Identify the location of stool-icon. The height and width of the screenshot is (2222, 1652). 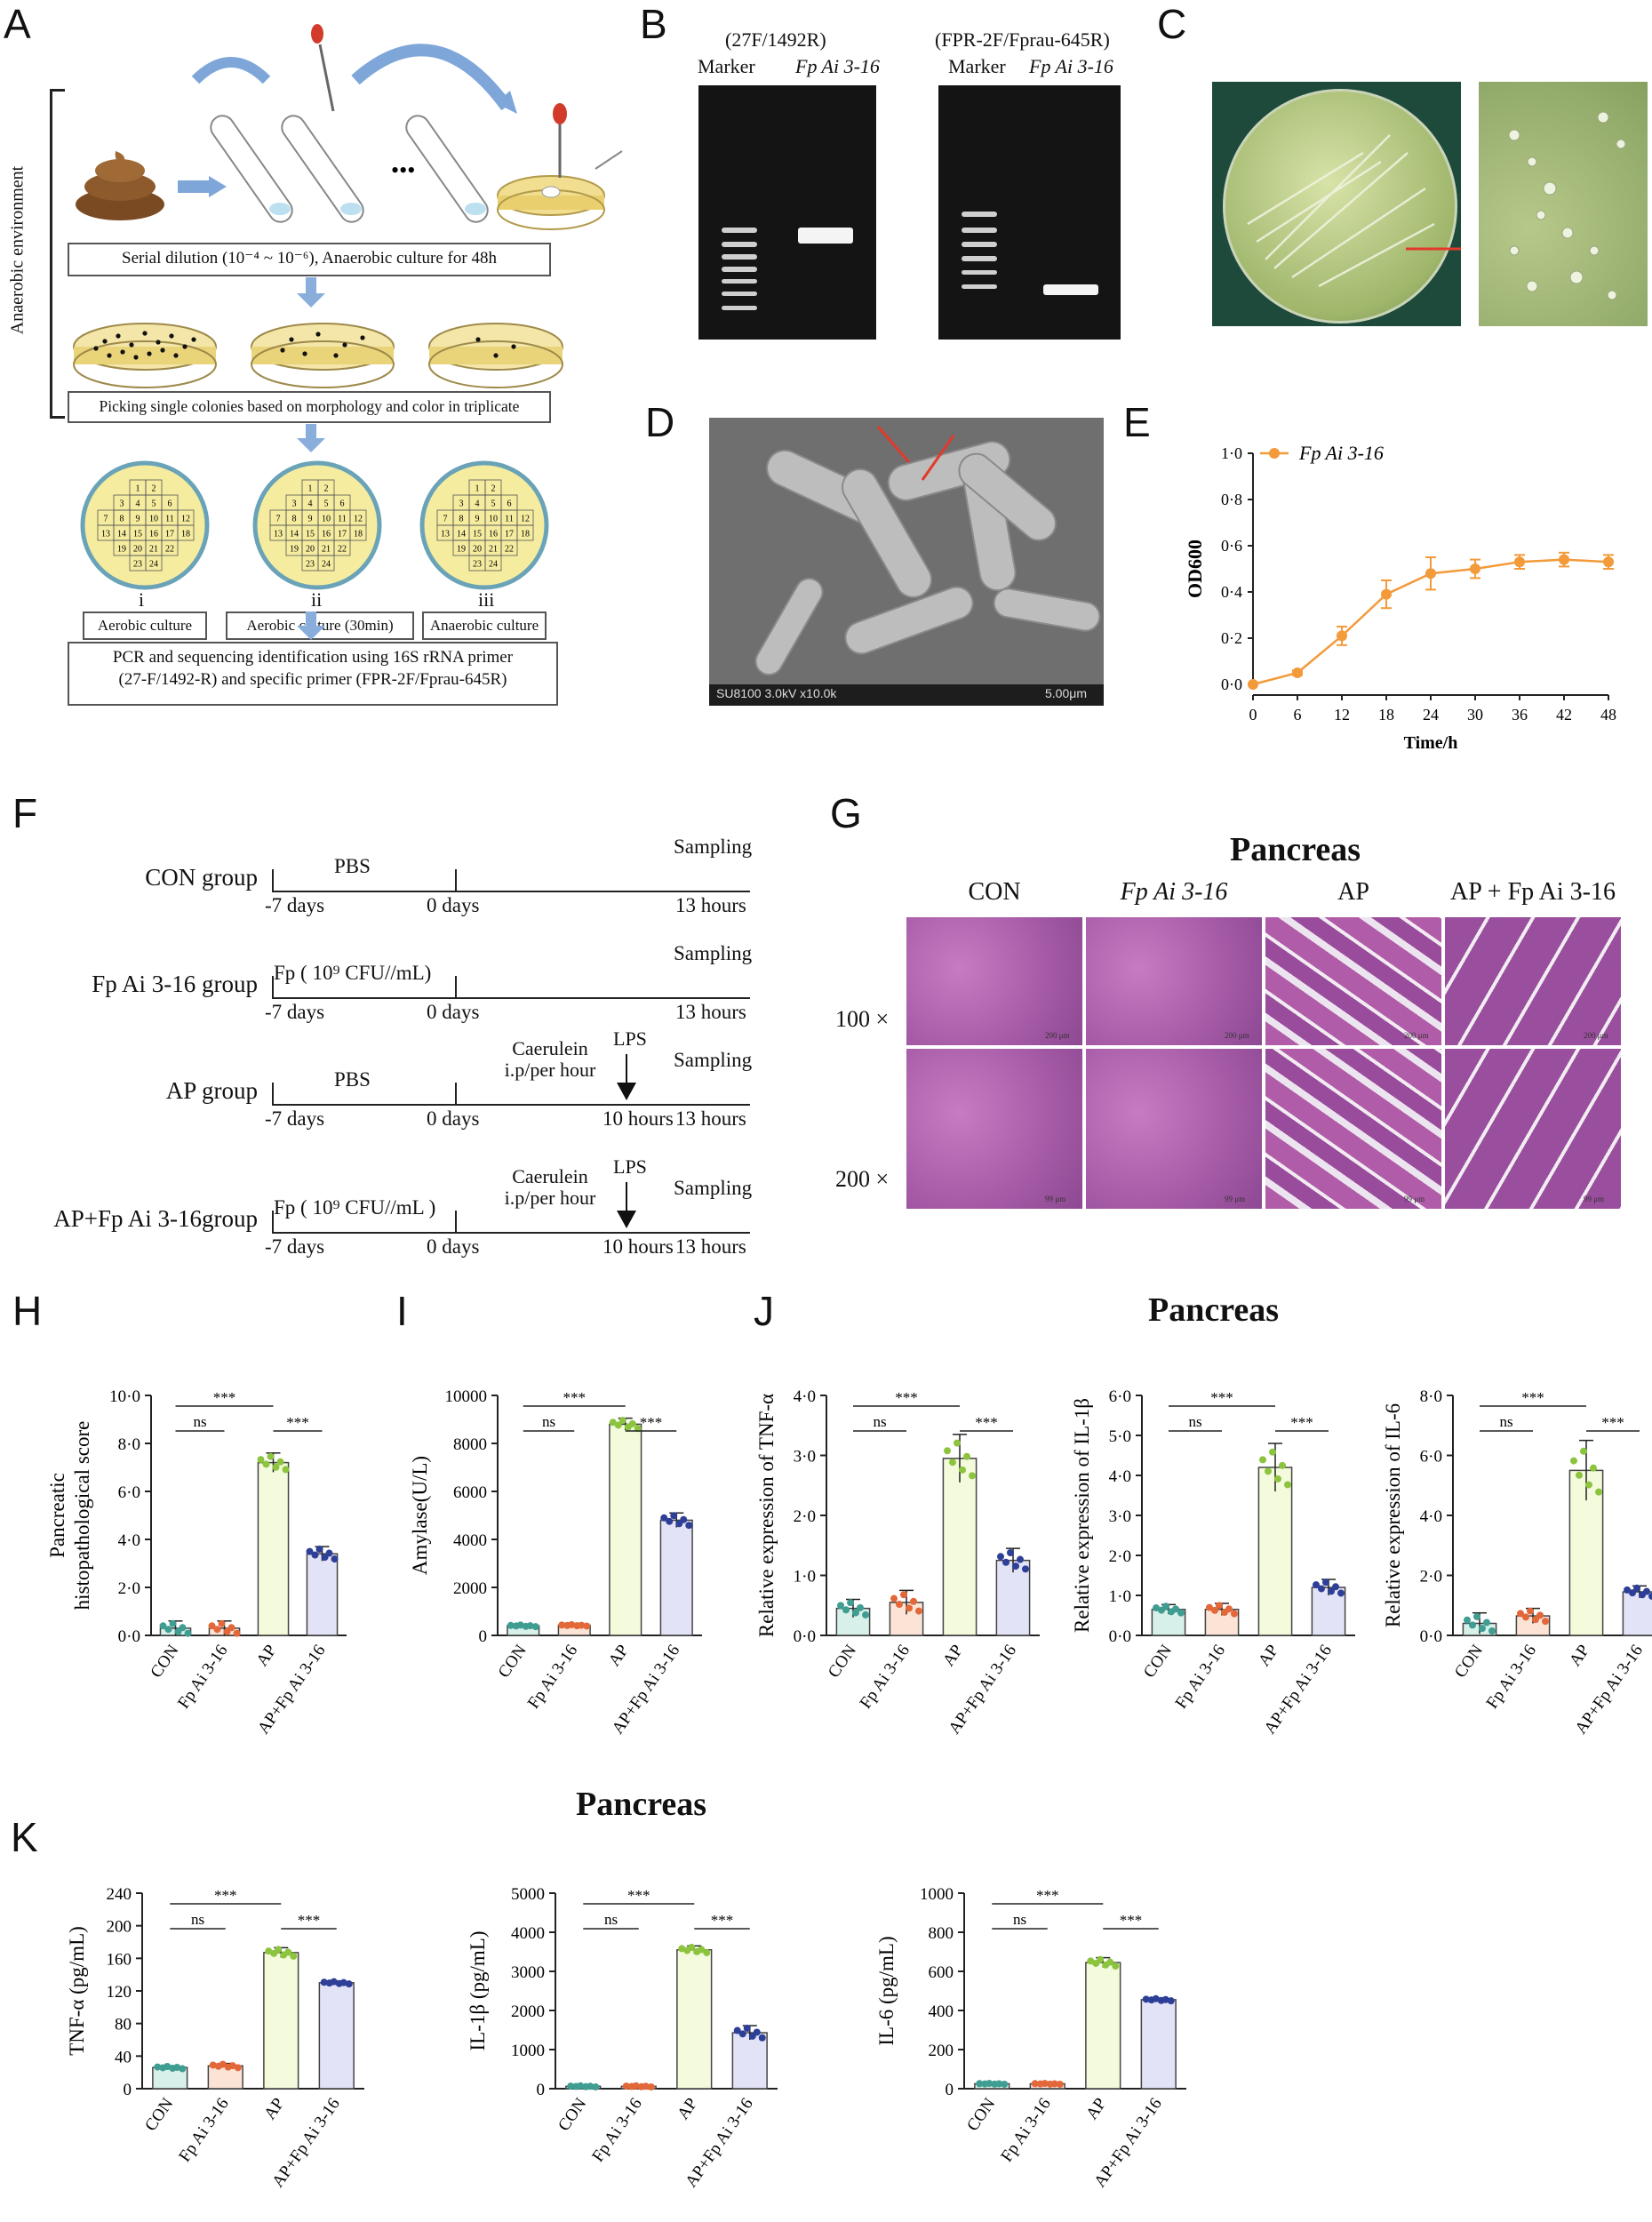
(120, 186).